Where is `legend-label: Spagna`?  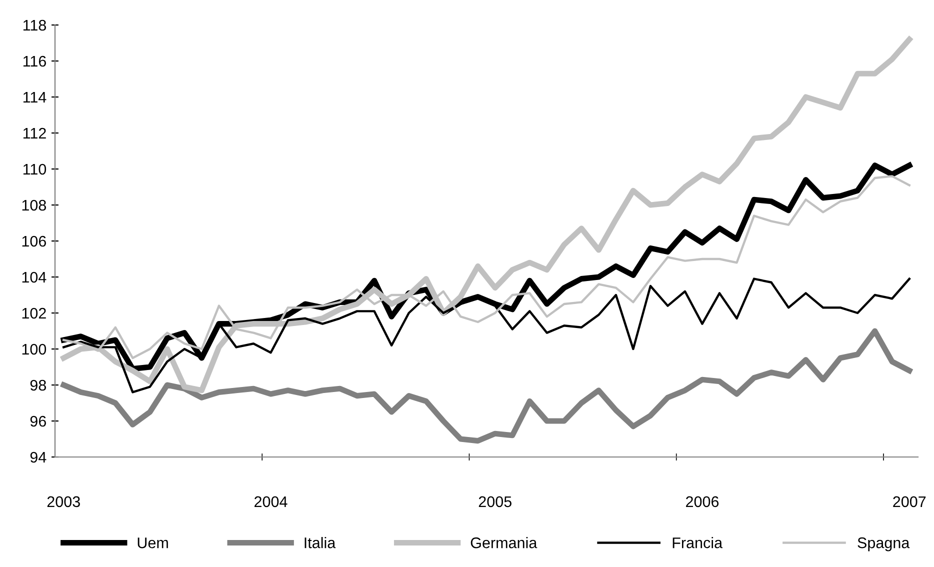 legend-label: Spagna is located at coordinates (884, 544).